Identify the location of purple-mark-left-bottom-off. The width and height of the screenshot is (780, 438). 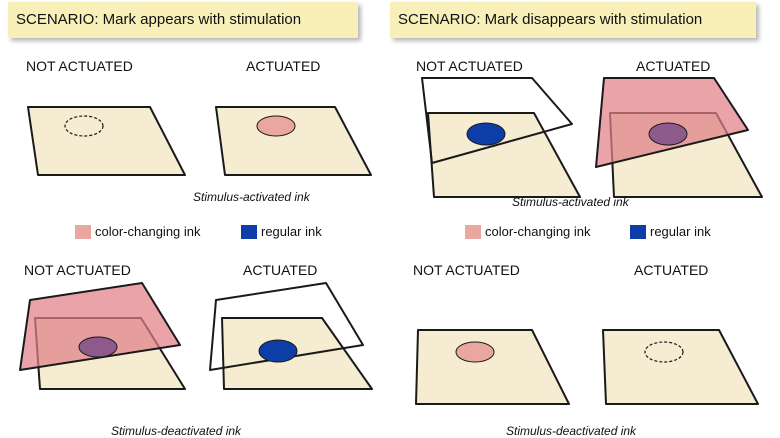
(98, 347).